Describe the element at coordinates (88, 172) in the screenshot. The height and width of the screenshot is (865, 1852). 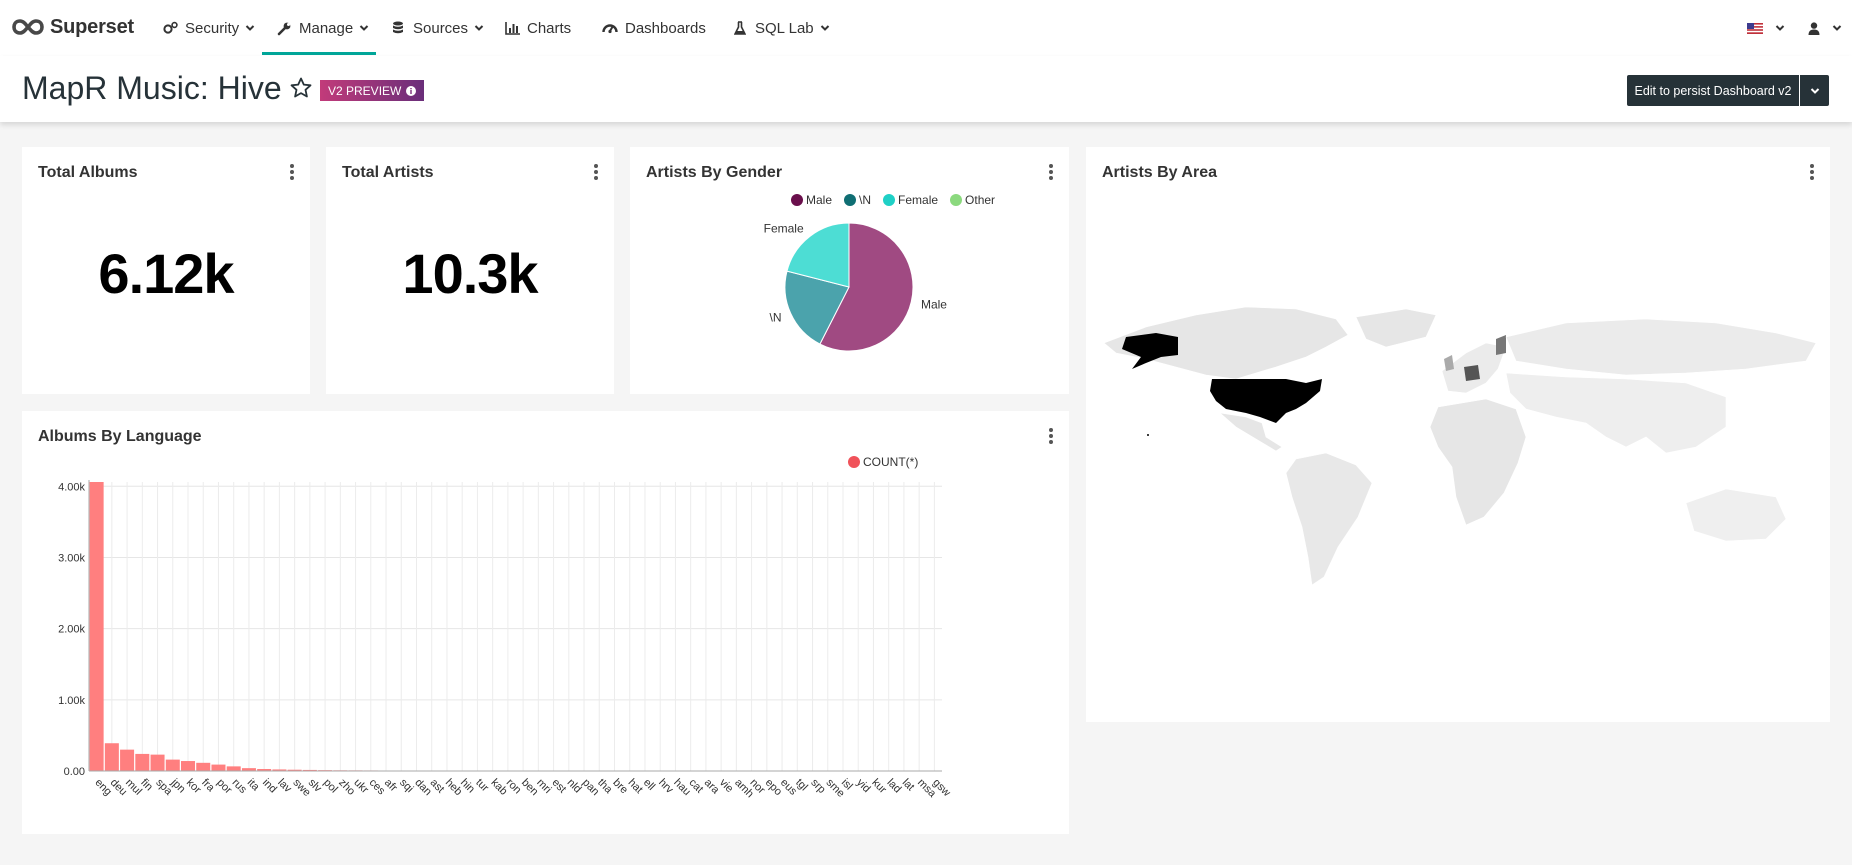
I see `card-title: Total Albums` at that location.